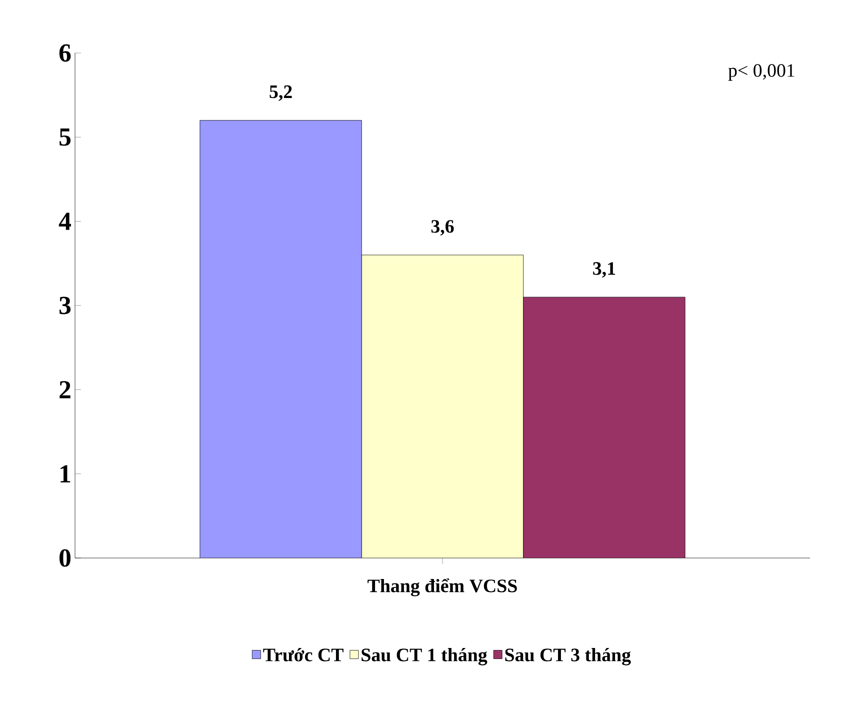 This screenshot has height=706, width=863. I want to click on y-tick-label: 3, so click(65, 305).